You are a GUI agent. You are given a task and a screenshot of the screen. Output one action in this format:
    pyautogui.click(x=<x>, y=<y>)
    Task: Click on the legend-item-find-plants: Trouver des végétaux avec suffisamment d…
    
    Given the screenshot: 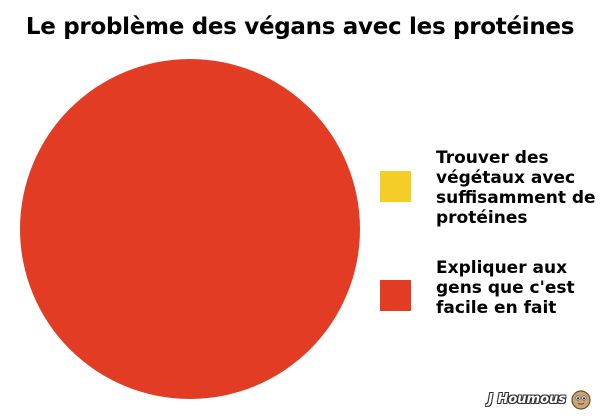 What is the action you would take?
    pyautogui.click(x=488, y=203)
    